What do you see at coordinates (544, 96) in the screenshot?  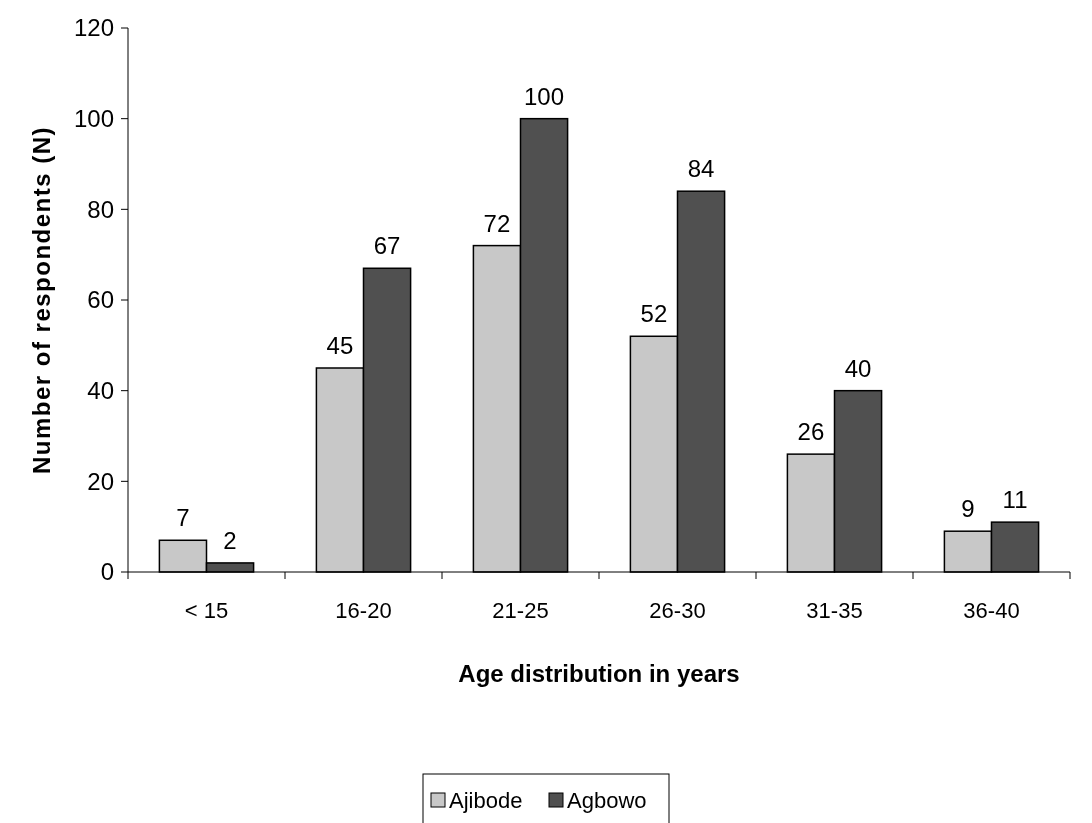 I see `data-label: 100` at bounding box center [544, 96].